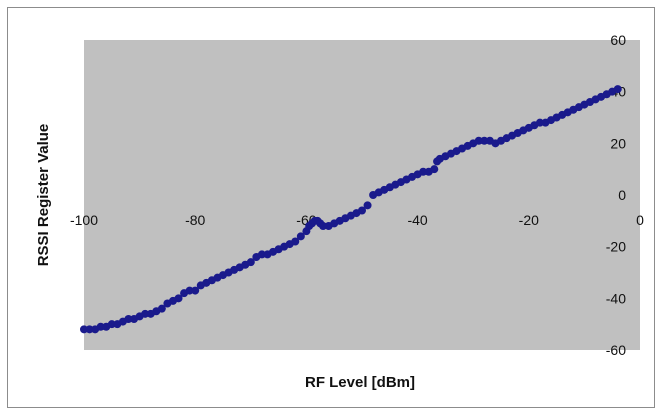  Describe the element at coordinates (616, 350) in the screenshot. I see `y-tick-label: -60` at that location.